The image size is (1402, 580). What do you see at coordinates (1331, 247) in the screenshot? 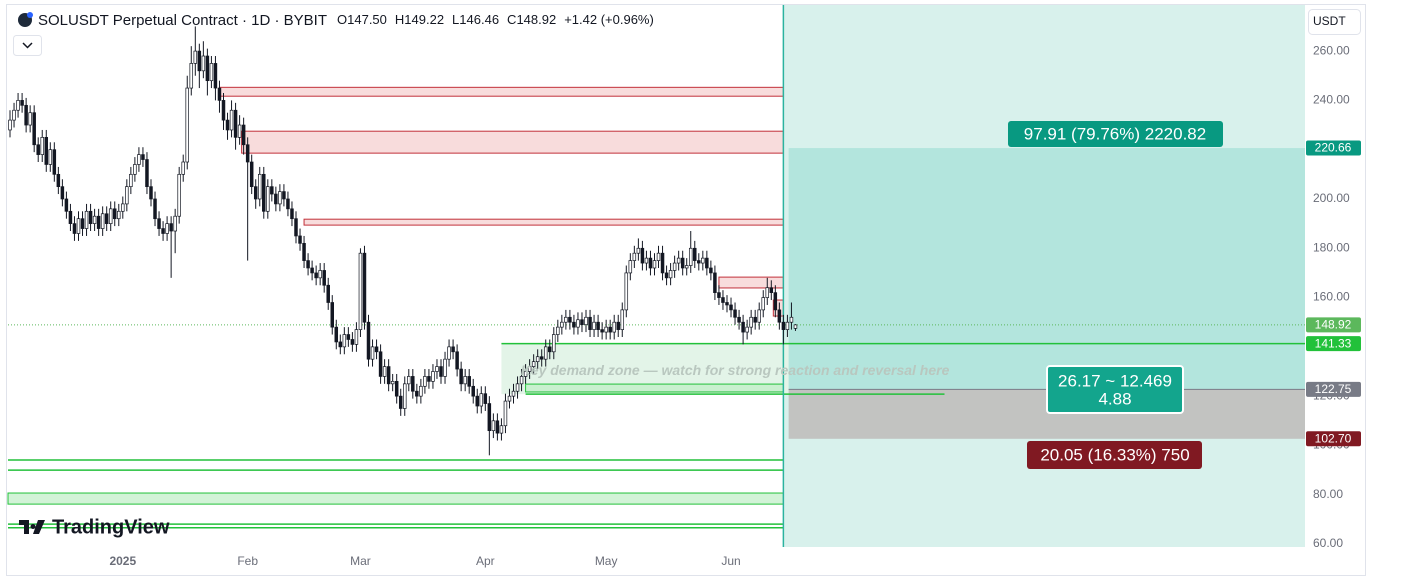
I see `y-tick-label: 180.00` at bounding box center [1331, 247].